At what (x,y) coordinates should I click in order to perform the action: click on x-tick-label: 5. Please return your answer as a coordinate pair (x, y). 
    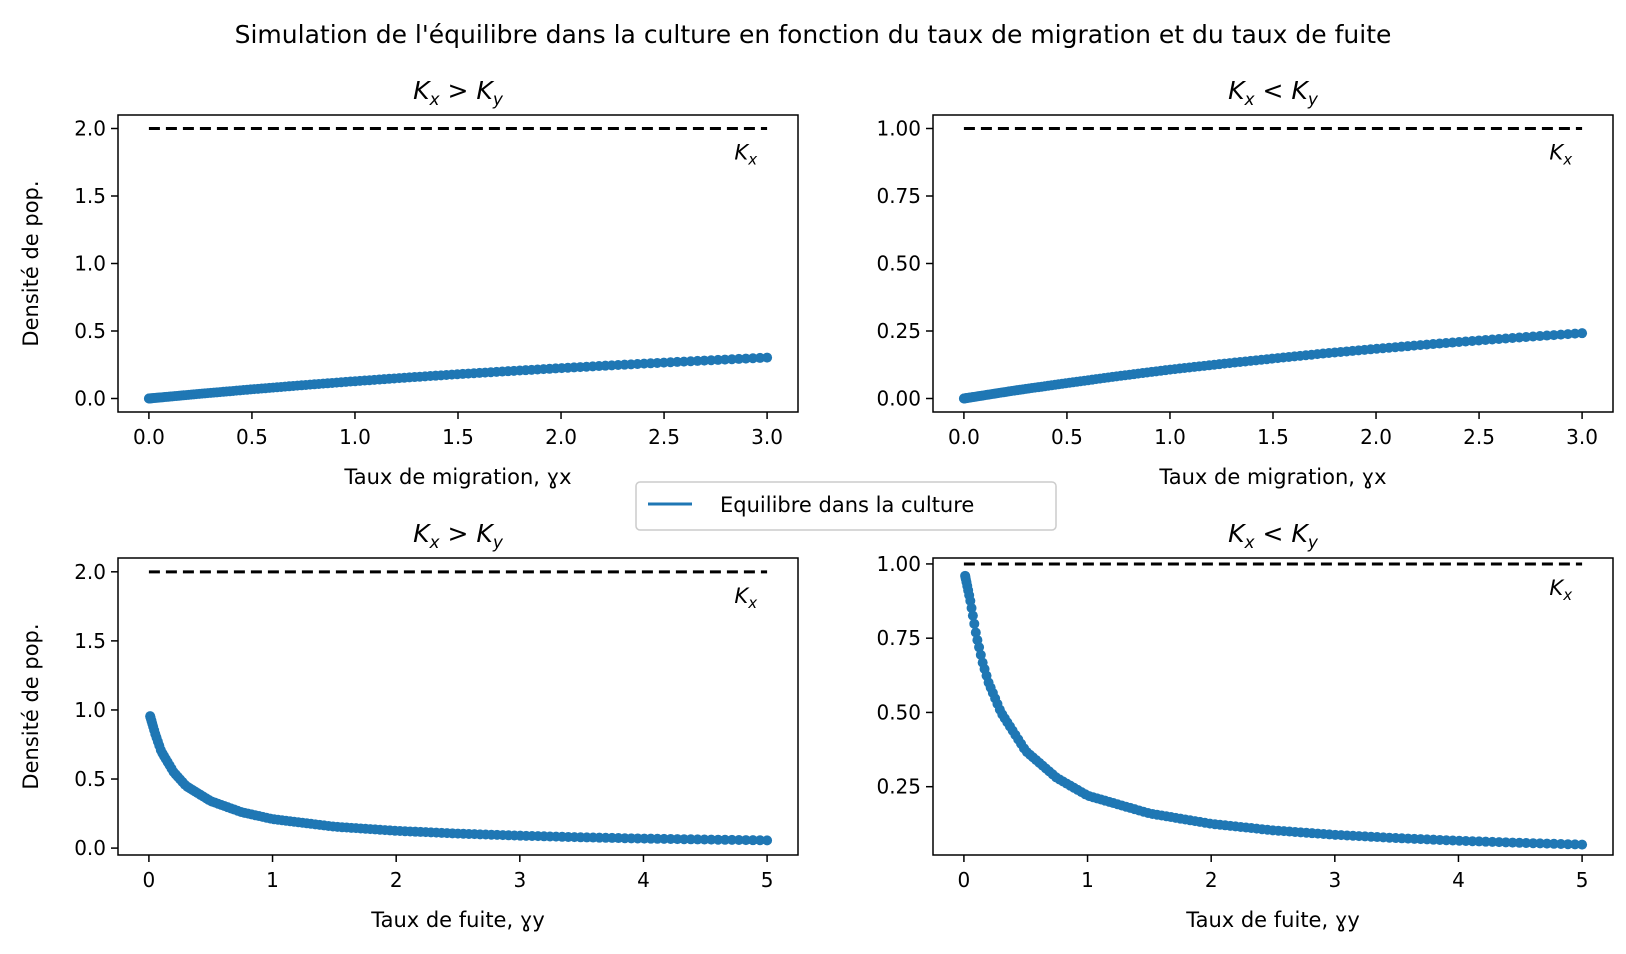
    Looking at the image, I should click on (1582, 880).